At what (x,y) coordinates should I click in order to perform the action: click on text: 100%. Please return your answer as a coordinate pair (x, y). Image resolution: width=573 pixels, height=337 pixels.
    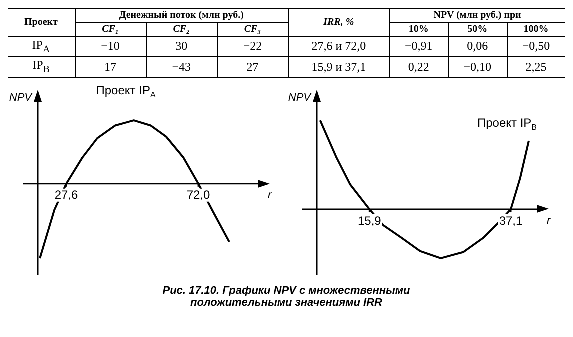
    Looking at the image, I should click on (536, 29).